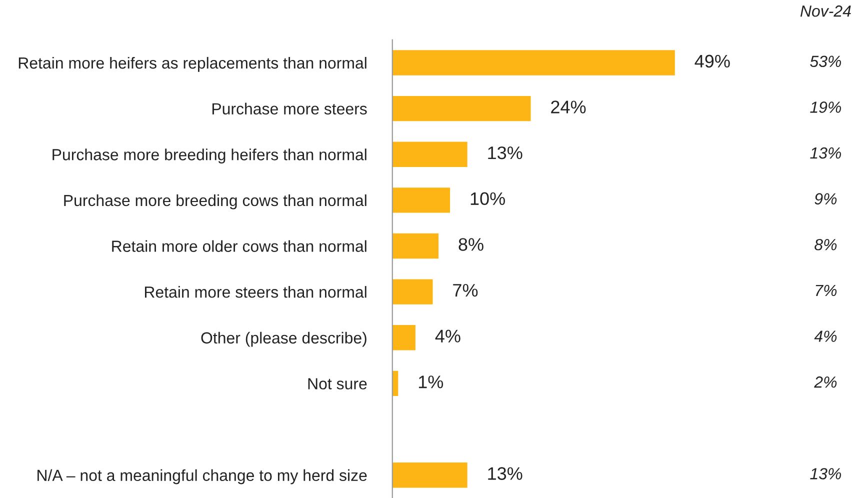 Image resolution: width=853 pixels, height=498 pixels. Describe the element at coordinates (826, 107) in the screenshot. I see `text: 19%` at that location.